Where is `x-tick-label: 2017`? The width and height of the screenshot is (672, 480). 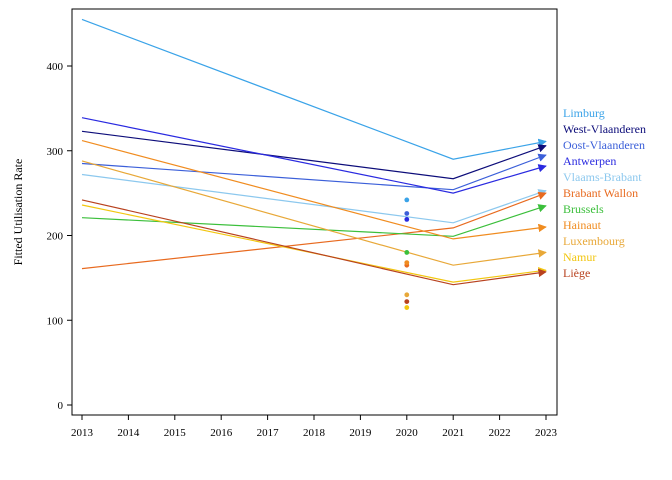 x-tick-label: 2017 is located at coordinates (268, 433).